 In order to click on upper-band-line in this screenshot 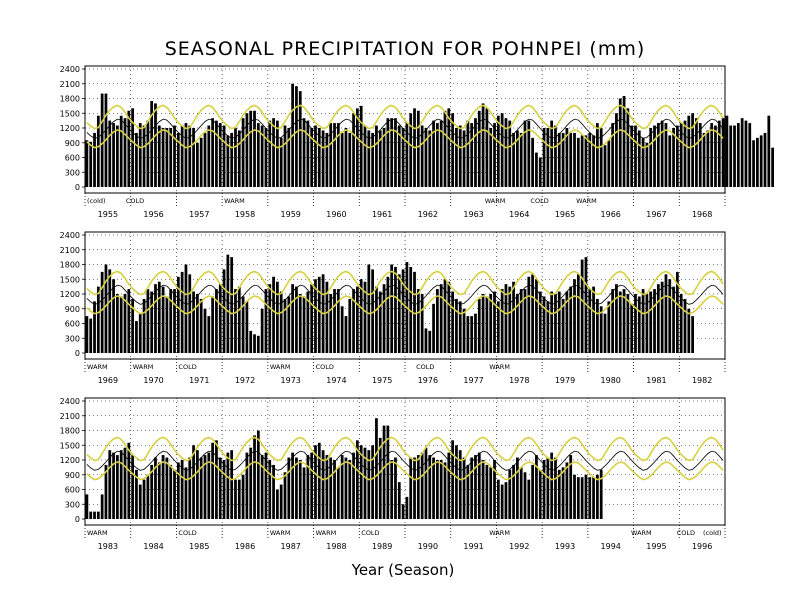, I will do `click(405, 117)`.